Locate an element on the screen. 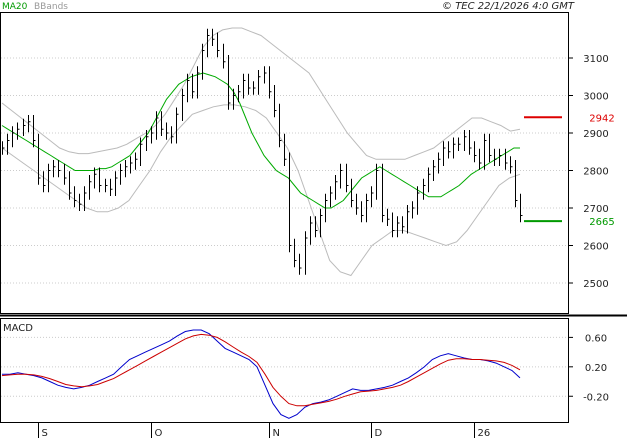  macd-tick-label: -0.20 is located at coordinates (596, 397).